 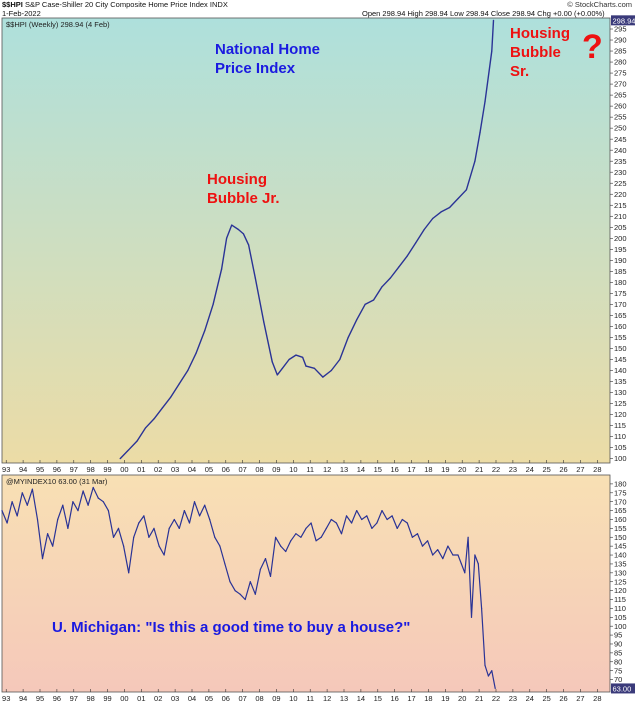 I want to click on y-tick-label: 155, so click(x=620, y=337).